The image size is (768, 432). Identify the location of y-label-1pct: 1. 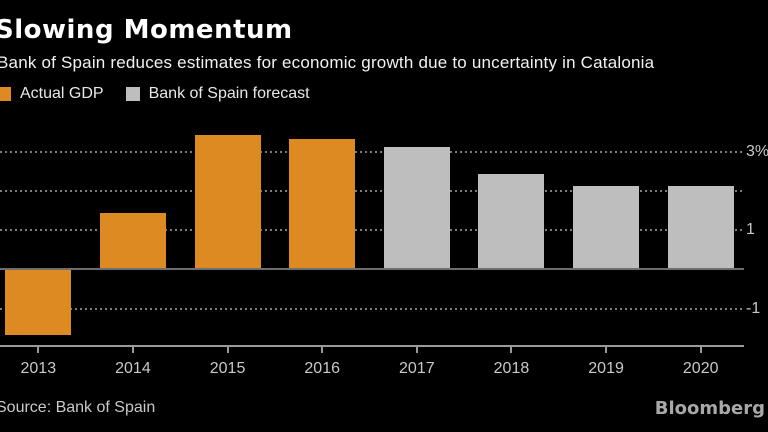
(750, 230).